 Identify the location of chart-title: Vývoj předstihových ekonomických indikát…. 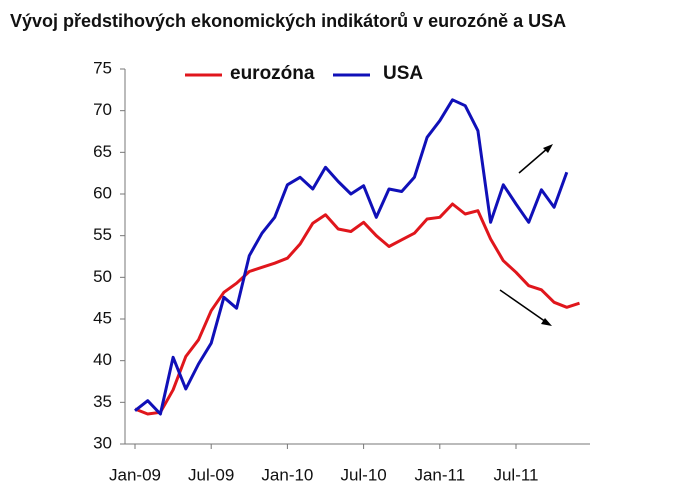
(288, 21).